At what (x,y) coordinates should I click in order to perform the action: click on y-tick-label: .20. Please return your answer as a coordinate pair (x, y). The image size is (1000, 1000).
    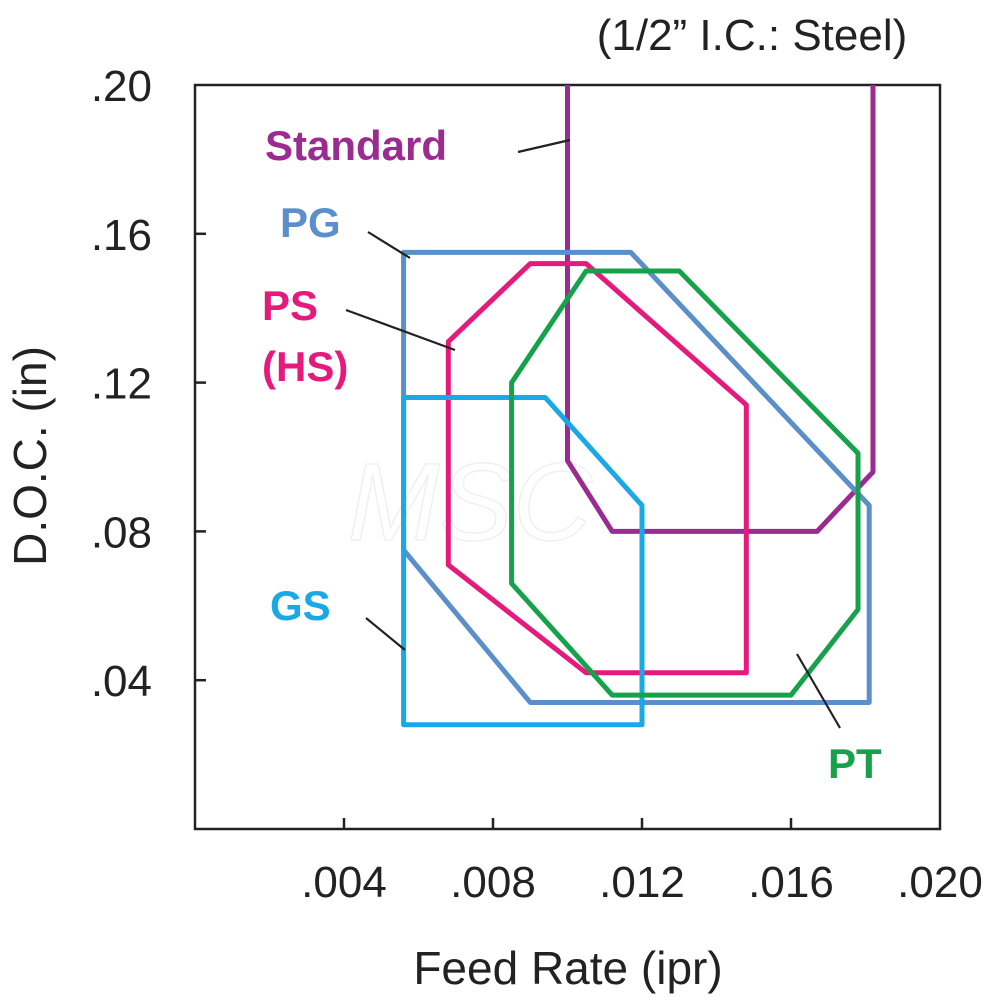
    Looking at the image, I should click on (121, 86).